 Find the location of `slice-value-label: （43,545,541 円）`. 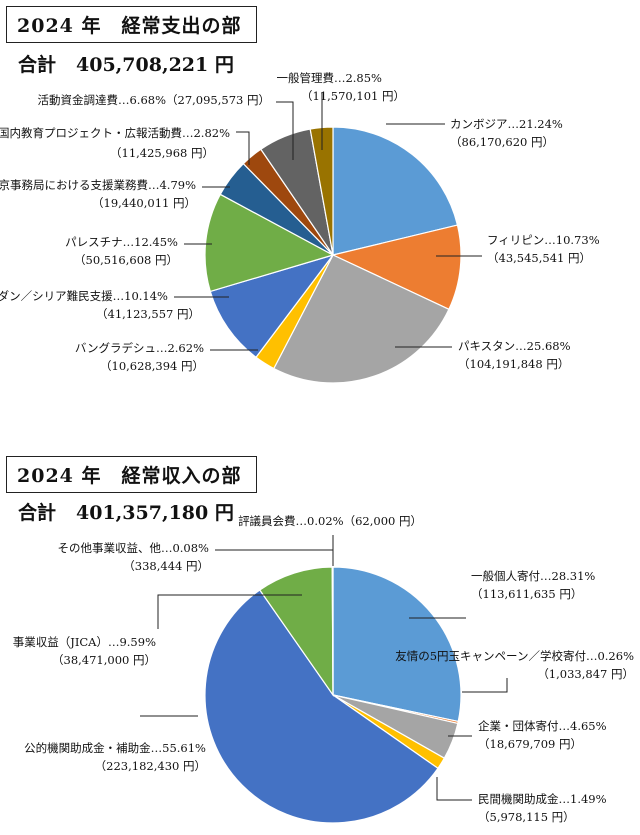

slice-value-label: （43,545,541 円） is located at coordinates (539, 258).